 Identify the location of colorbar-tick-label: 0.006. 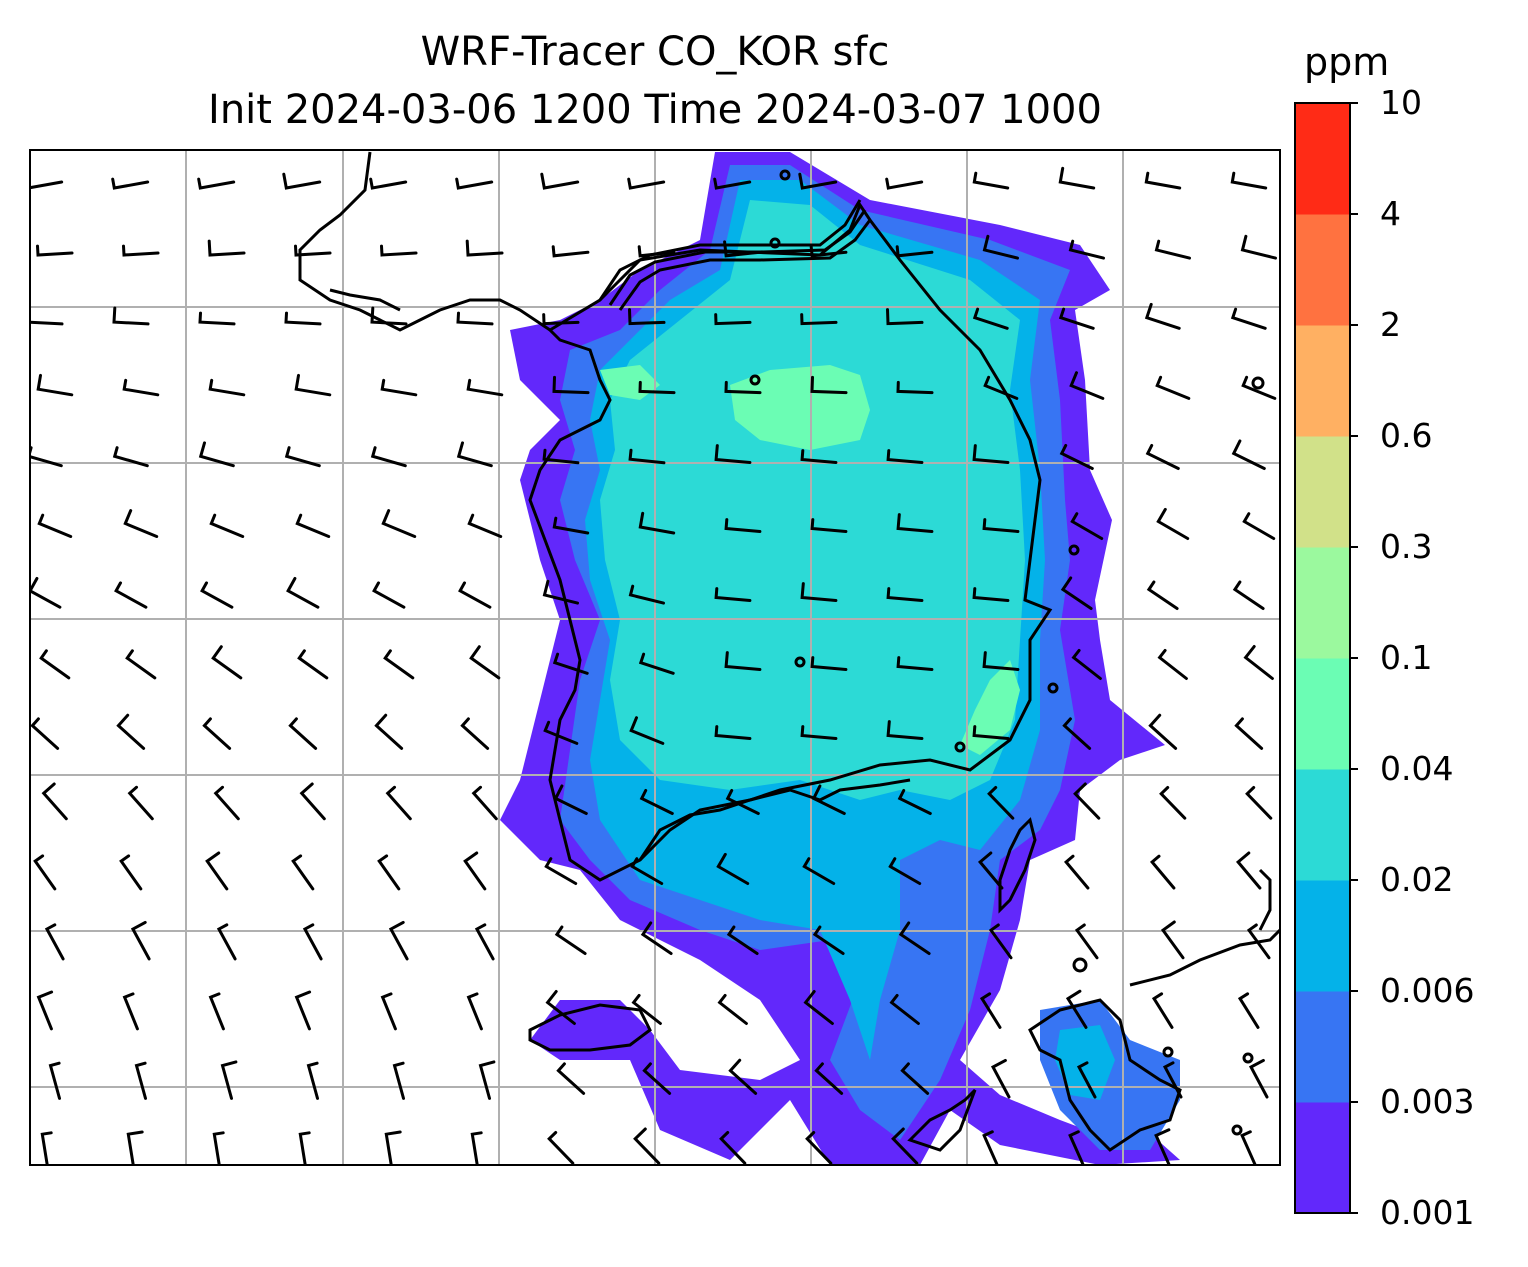
(1427, 990).